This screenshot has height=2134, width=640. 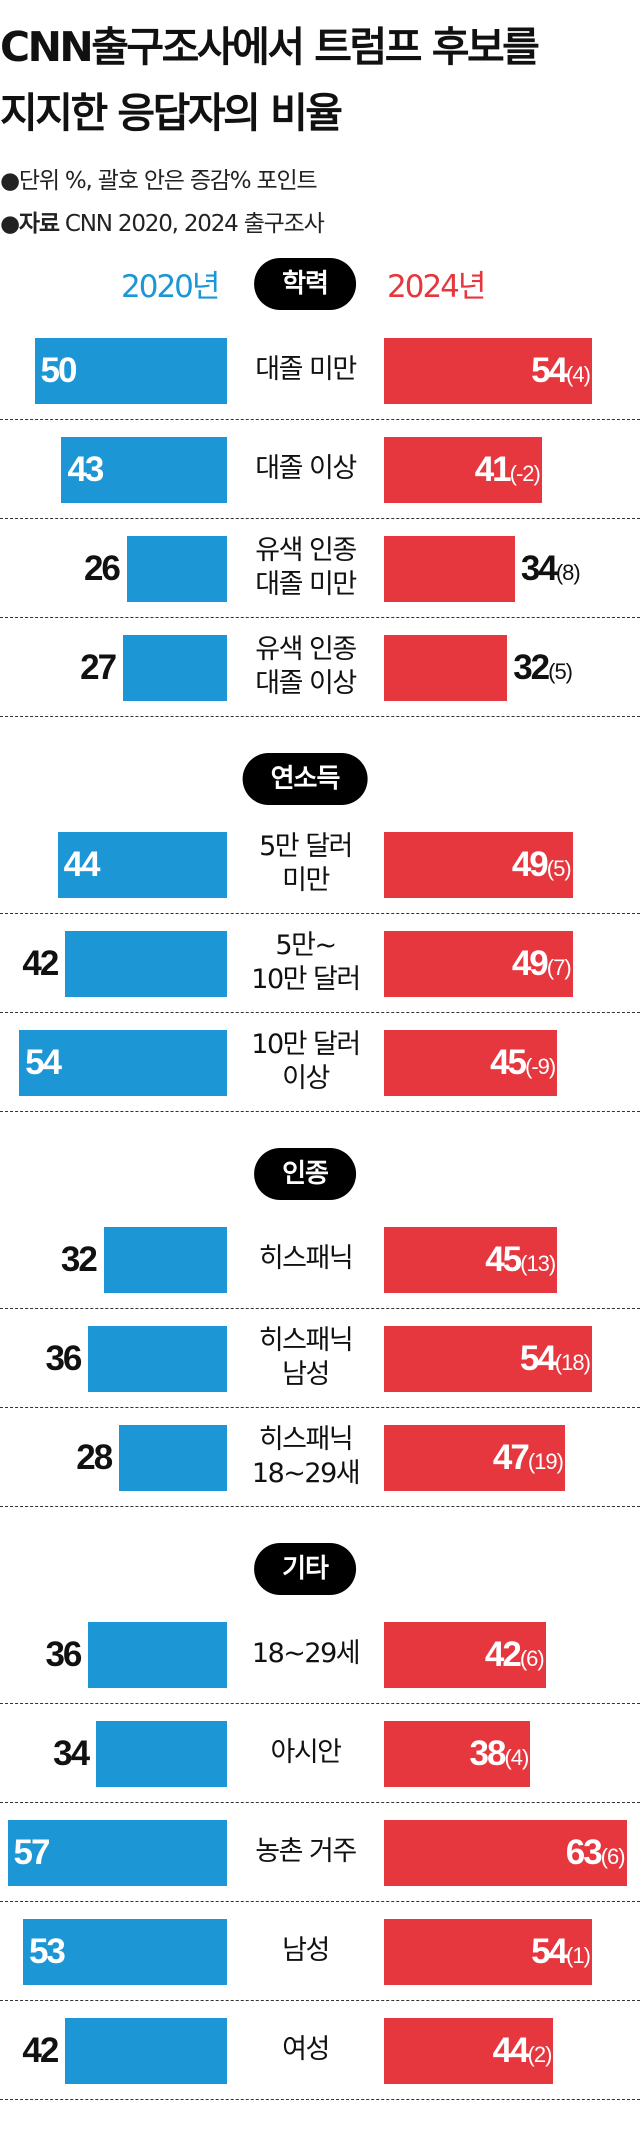 I want to click on change-value: (-9), so click(x=540, y=1066).